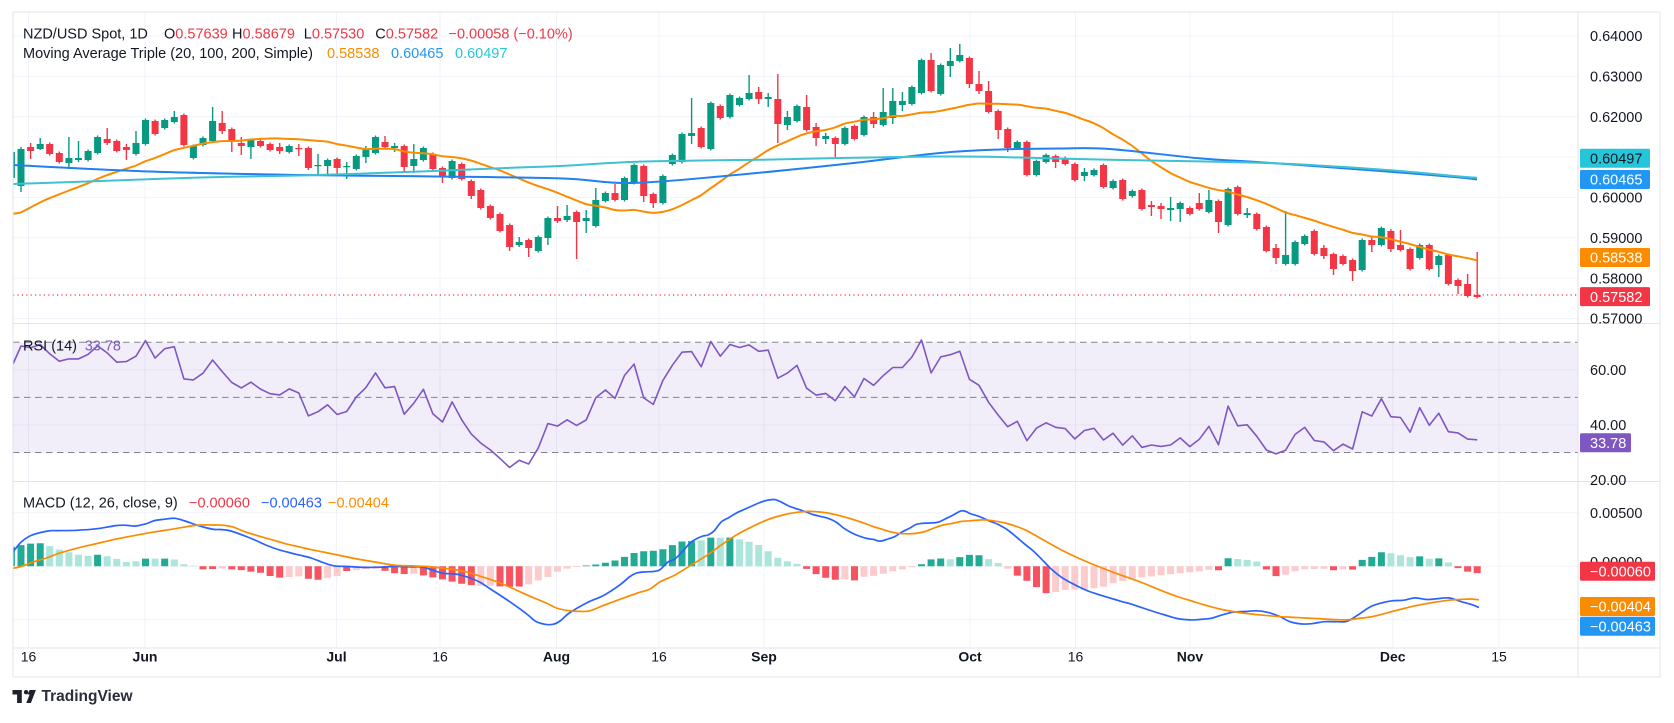 The height and width of the screenshot is (723, 1674). What do you see at coordinates (970, 657) in the screenshot?
I see `svg-text: Oct` at bounding box center [970, 657].